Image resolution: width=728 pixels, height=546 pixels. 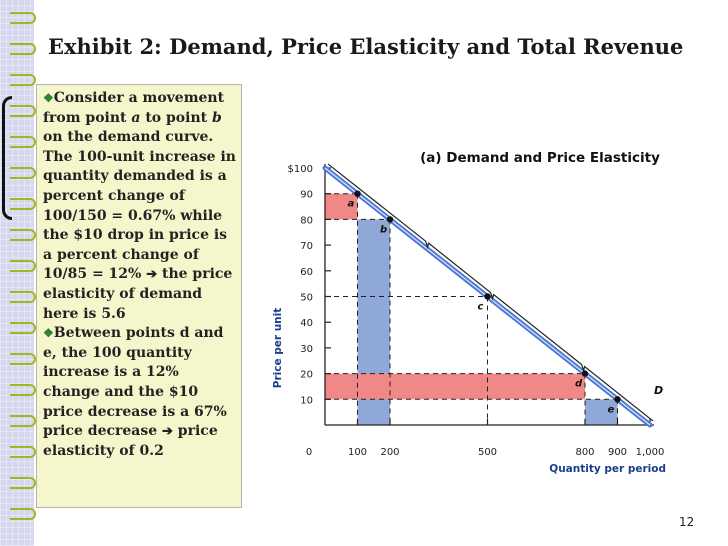 I want to click on demand-label: D, so click(x=658, y=390).